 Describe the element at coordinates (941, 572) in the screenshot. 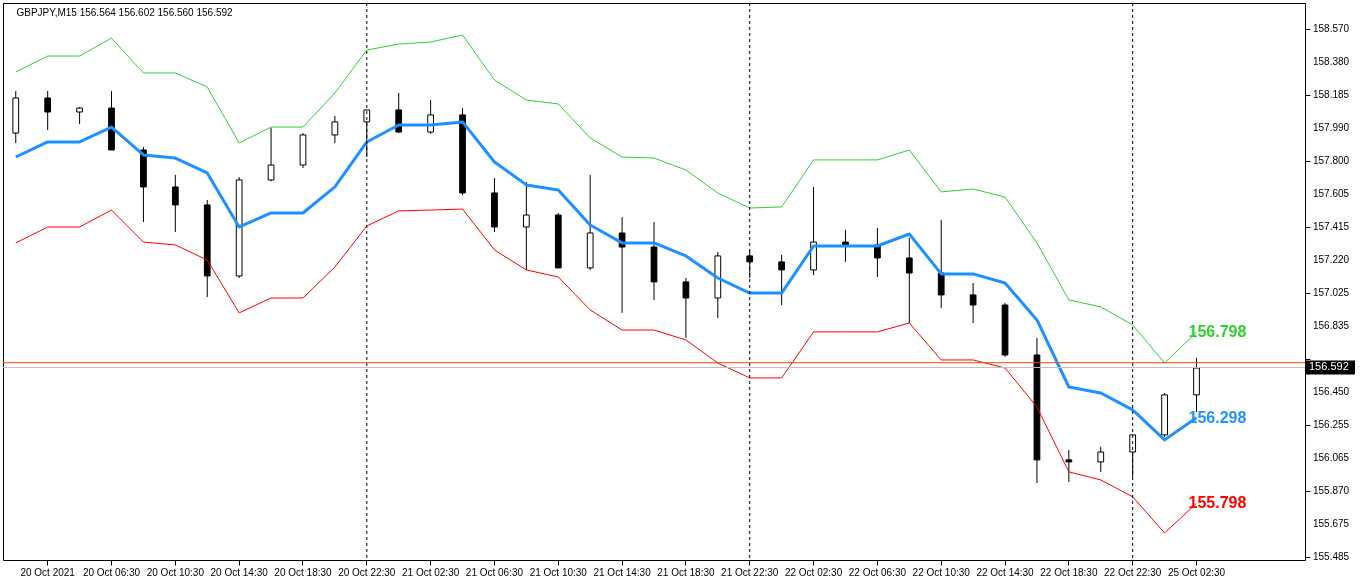

I see `x-tick-label: 22 Oct 10:30` at that location.